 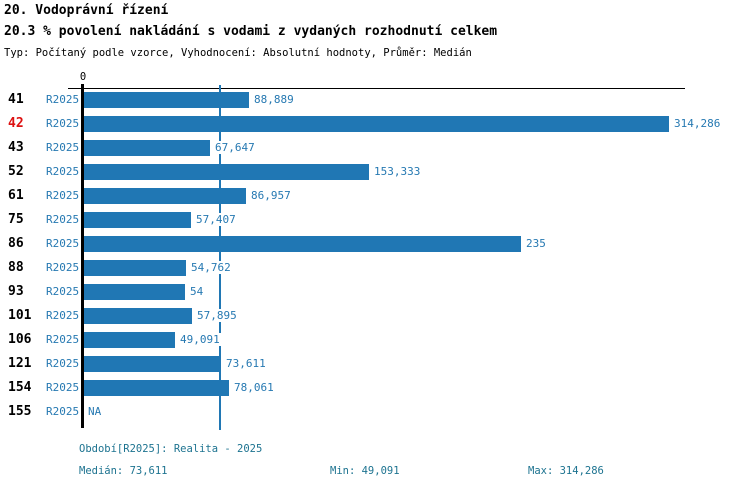 What do you see at coordinates (16, 291) in the screenshot?
I see `row-number-label: 93` at bounding box center [16, 291].